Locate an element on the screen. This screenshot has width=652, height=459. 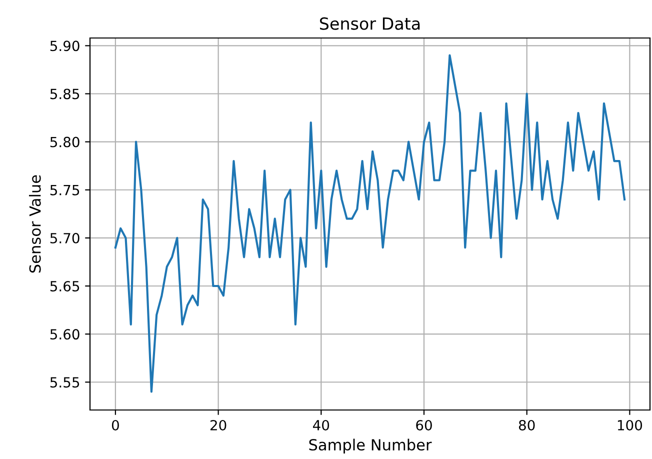
y-tick-label: 5.55 is located at coordinates (65, 382).